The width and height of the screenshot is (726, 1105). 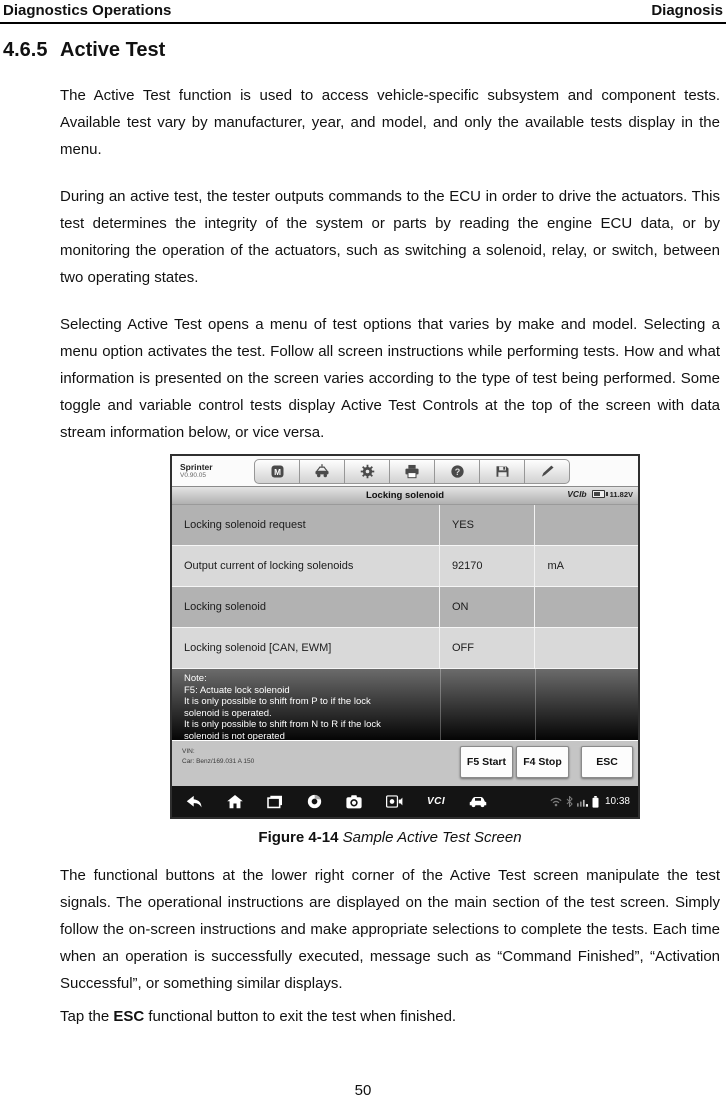 I want to click on maxi-home-icon: M, so click(x=277, y=471).